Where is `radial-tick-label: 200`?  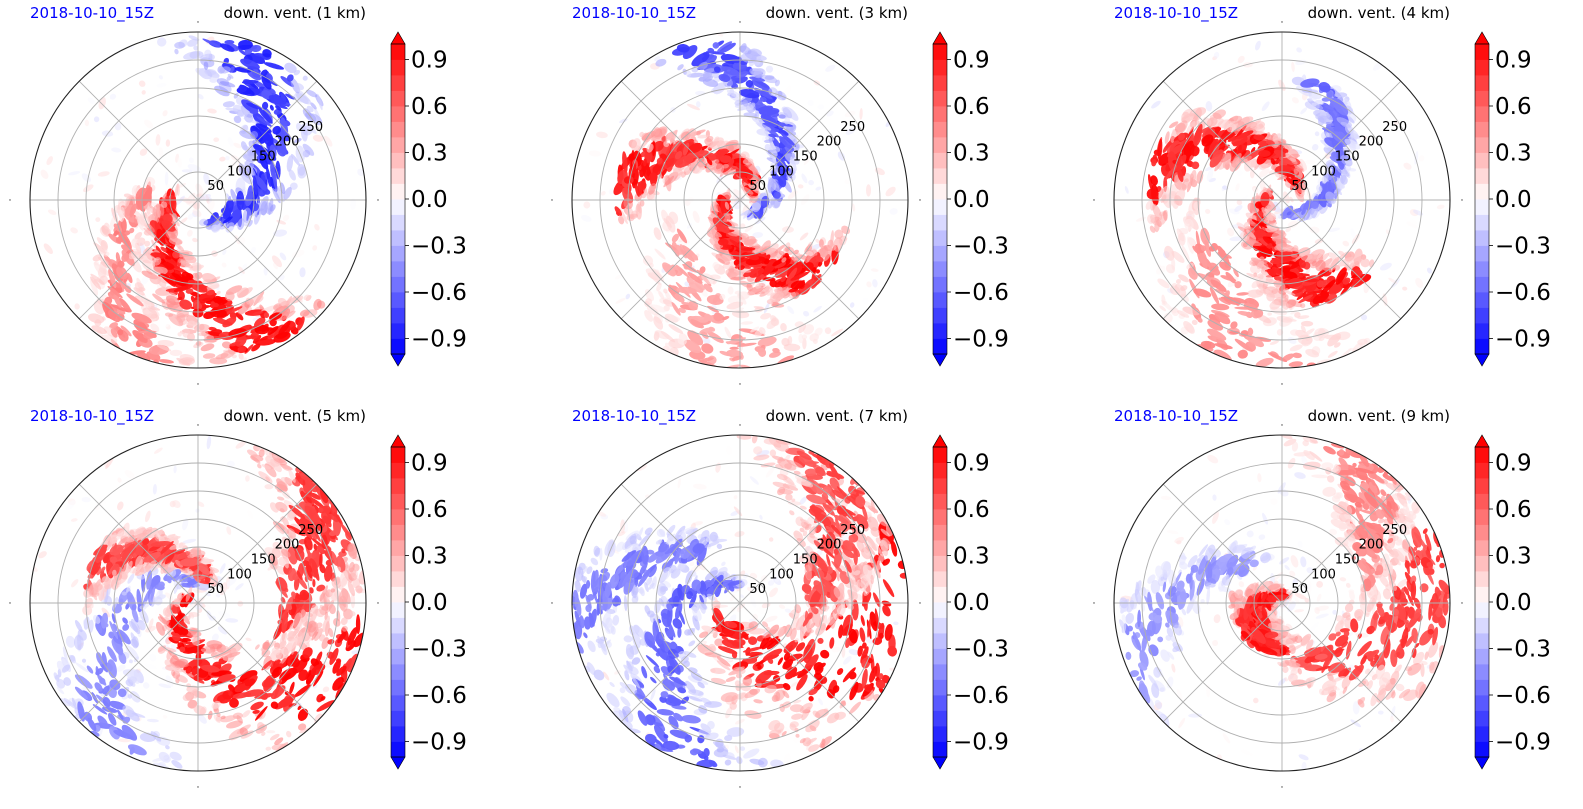
radial-tick-label: 200 is located at coordinates (1371, 142).